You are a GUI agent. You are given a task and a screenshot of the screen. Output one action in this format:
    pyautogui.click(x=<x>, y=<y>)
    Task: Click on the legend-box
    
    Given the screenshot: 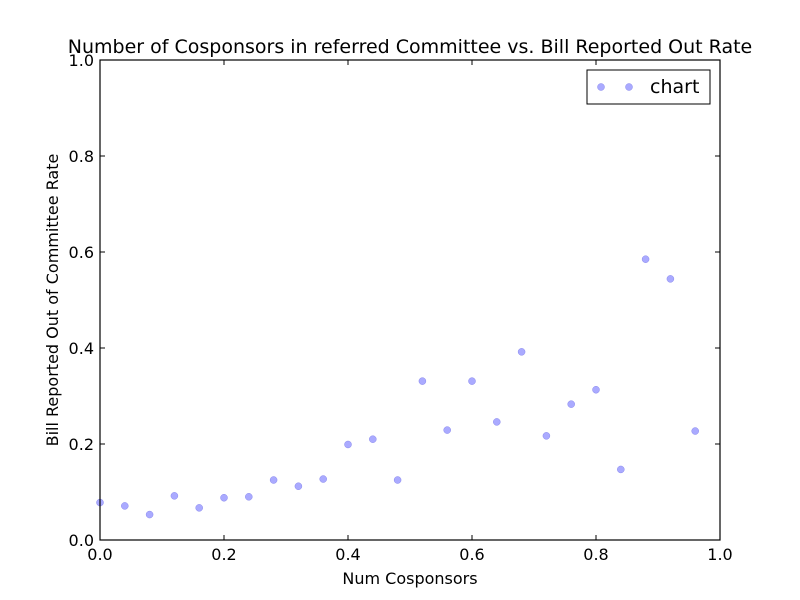 What is the action you would take?
    pyautogui.click(x=648, y=87)
    